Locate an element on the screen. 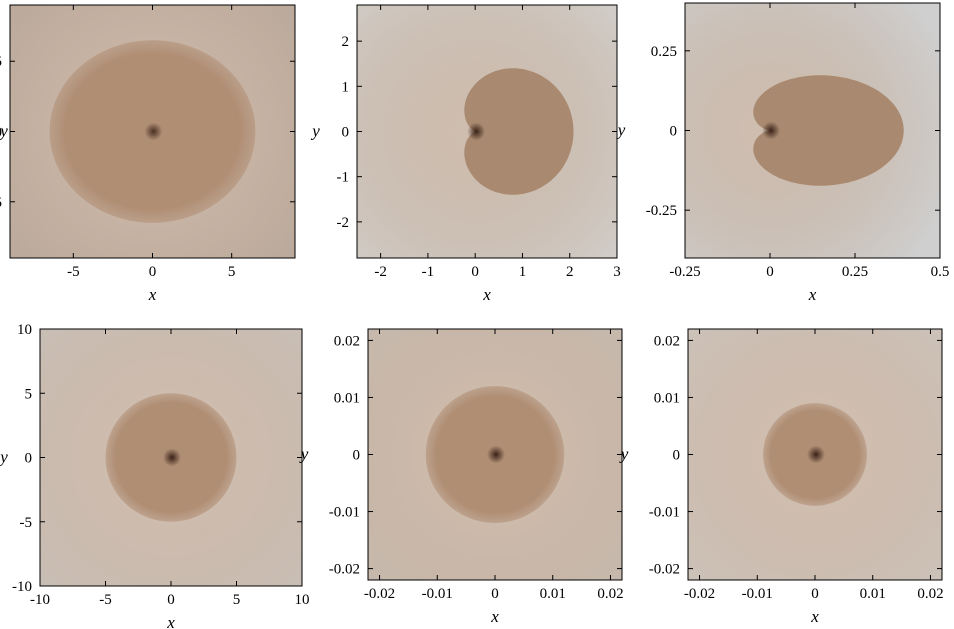  y-tick-label: -0.25 is located at coordinates (661, 211).